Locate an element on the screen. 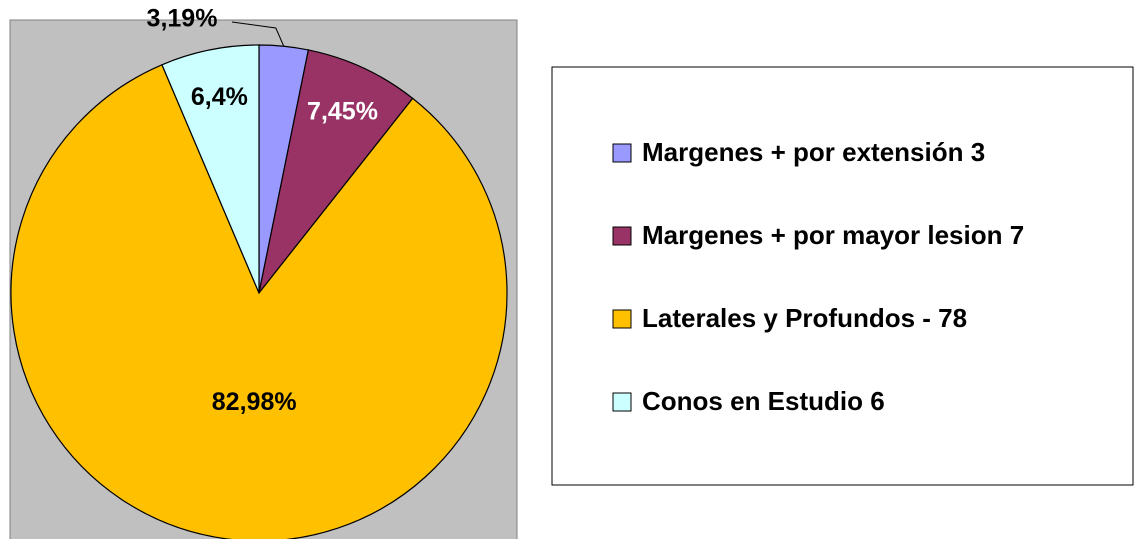  legend-label: Conos en Estudio 6 is located at coordinates (763, 401).